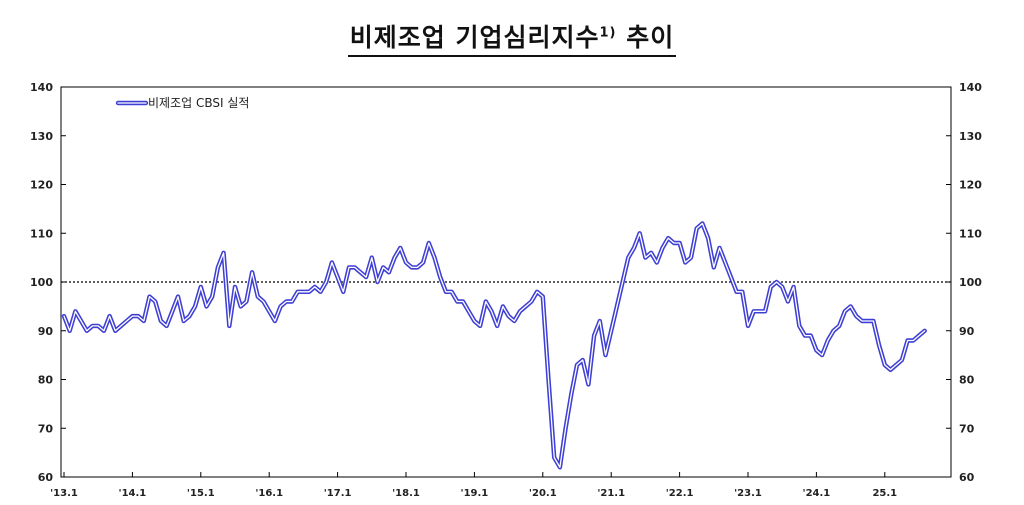  Describe the element at coordinates (748, 493) in the screenshot. I see `x-tick-label: '23.1` at that location.